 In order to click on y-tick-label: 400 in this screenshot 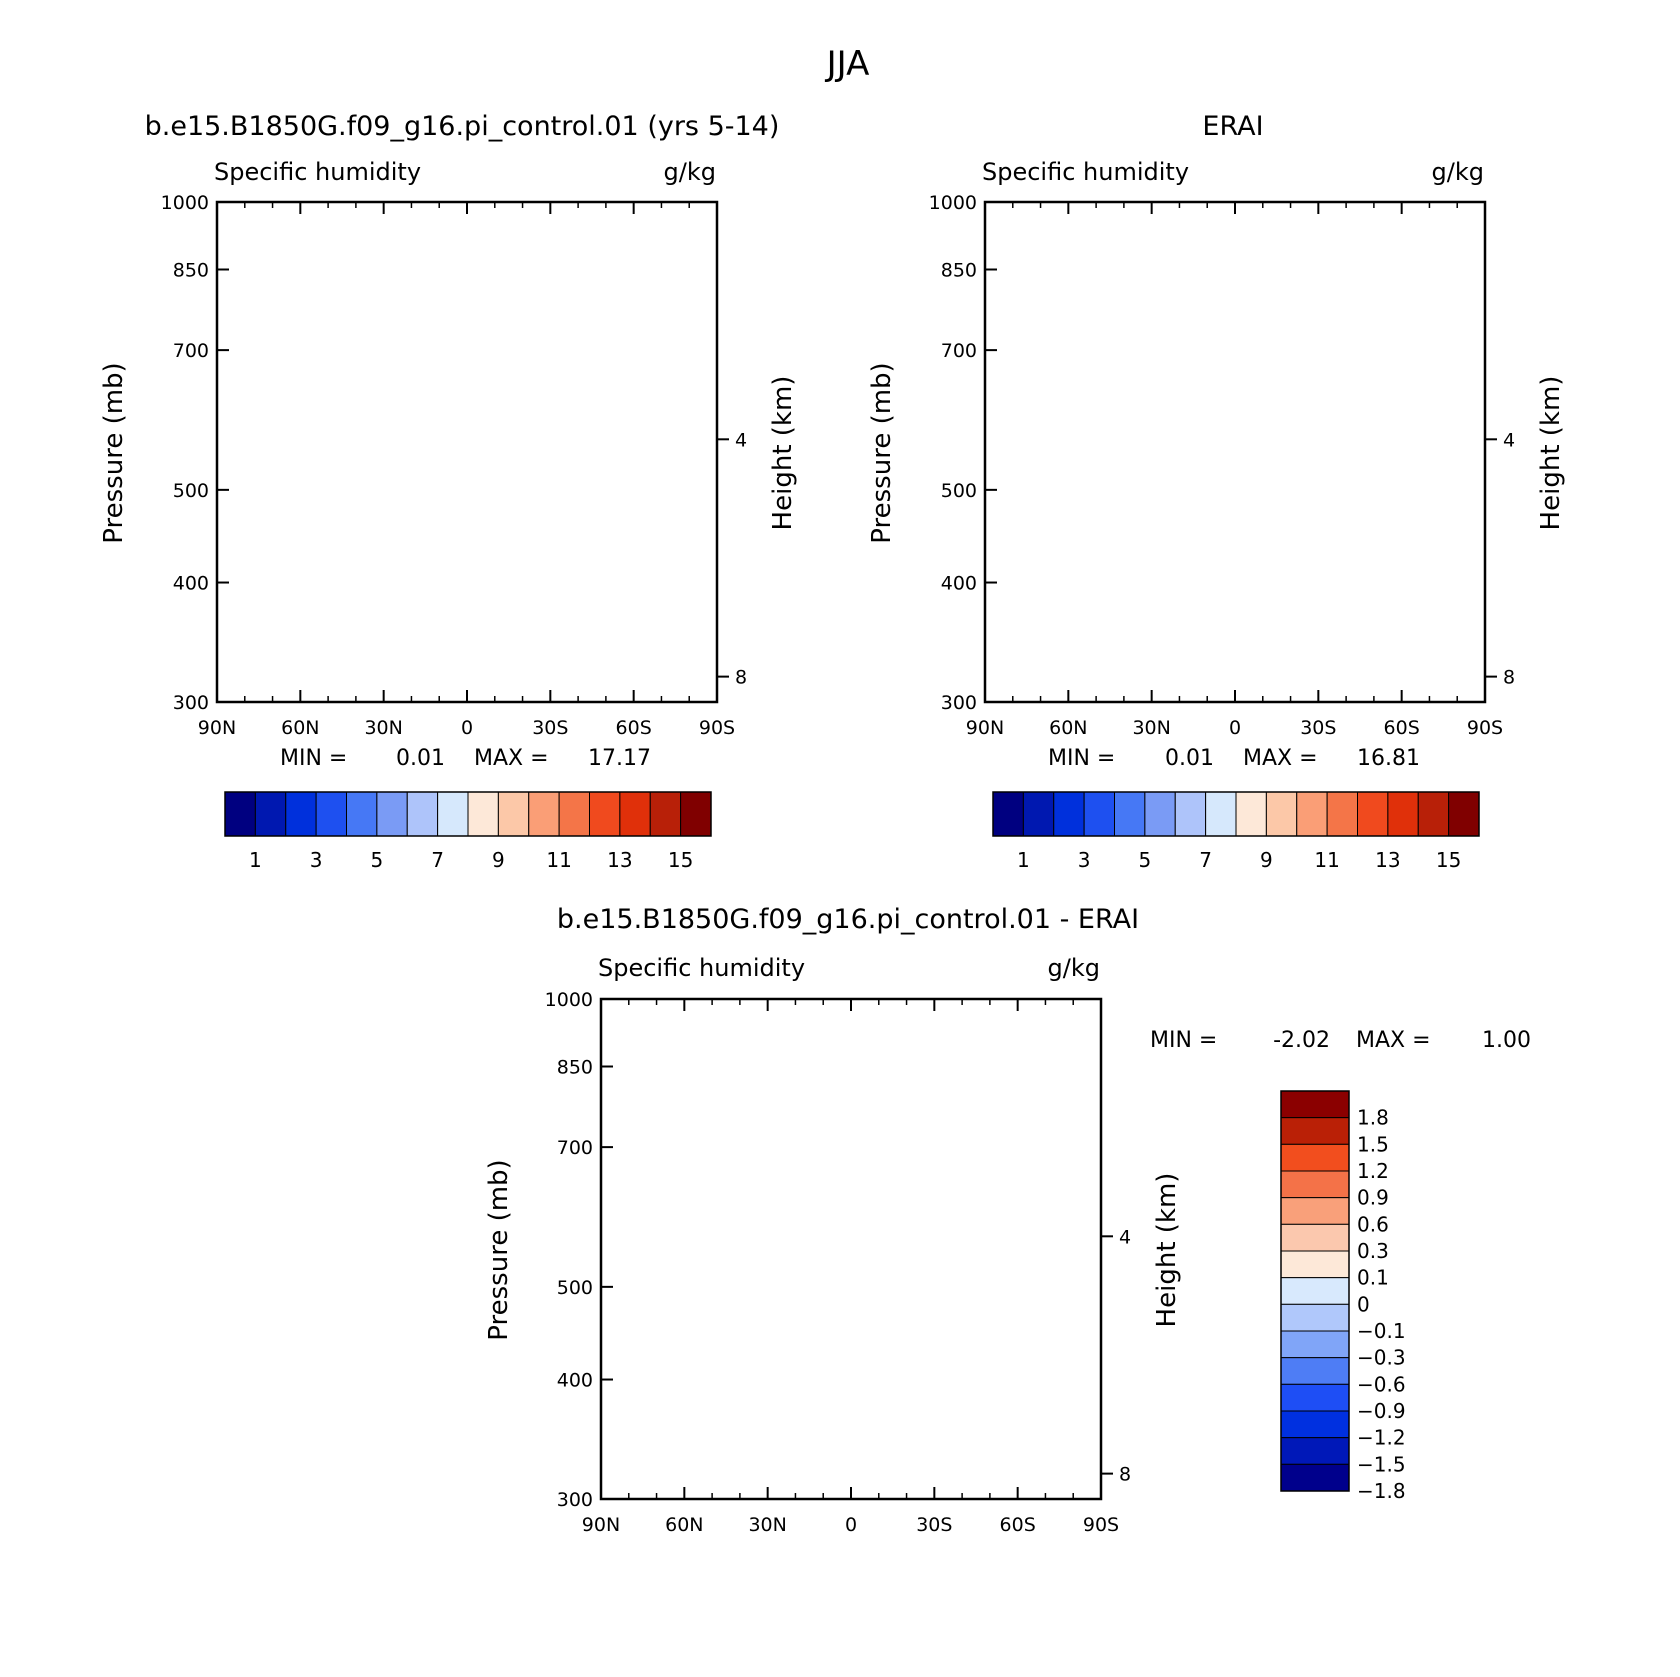, I will do `click(191, 584)`.